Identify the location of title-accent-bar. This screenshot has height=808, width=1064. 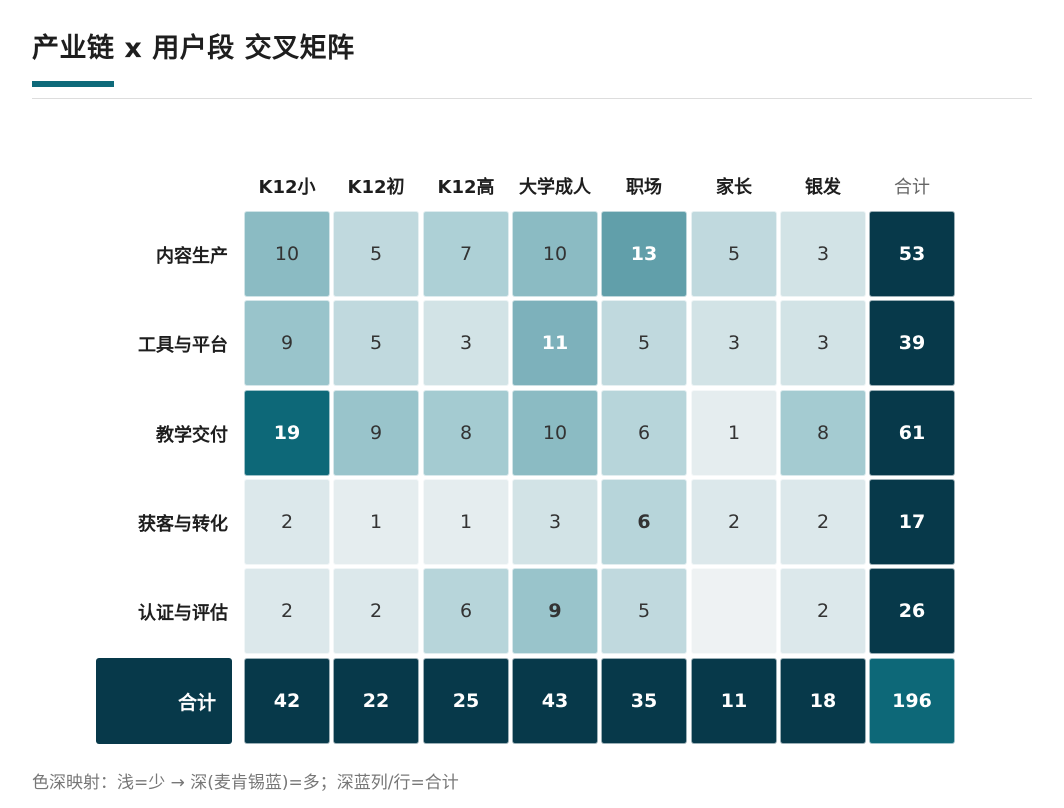
(73, 84).